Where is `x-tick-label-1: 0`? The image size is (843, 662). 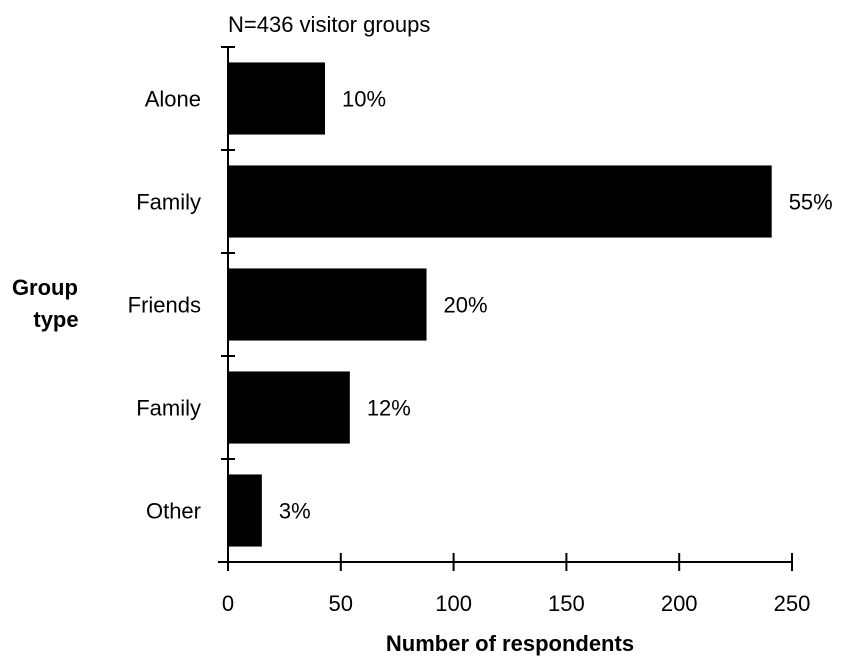
x-tick-label-1: 0 is located at coordinates (228, 603).